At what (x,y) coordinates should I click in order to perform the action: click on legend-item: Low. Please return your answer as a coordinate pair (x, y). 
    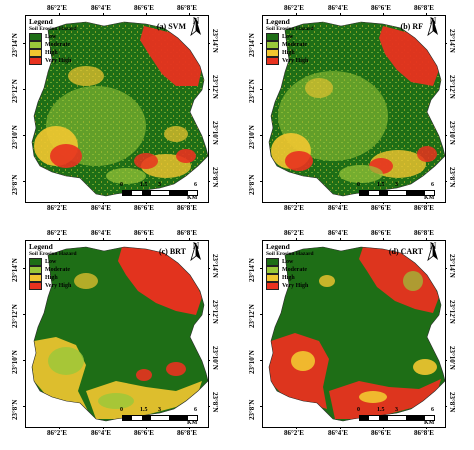
    Looking at the image, I should click on (53, 262).